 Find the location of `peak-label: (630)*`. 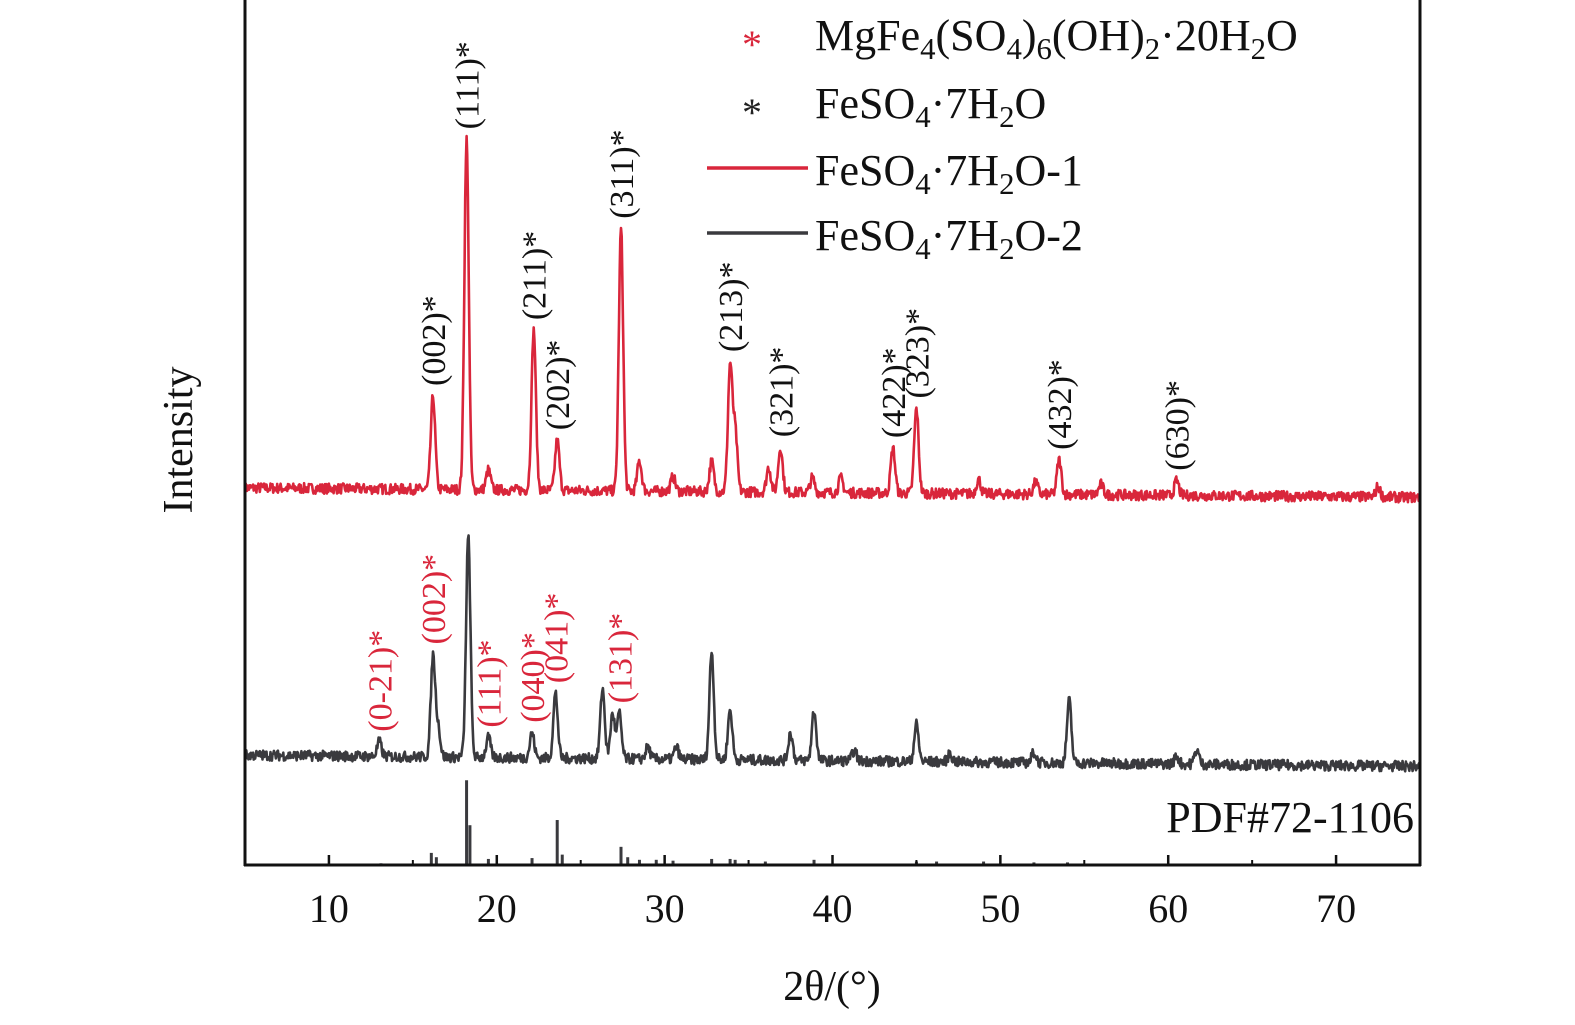

peak-label: (630)* is located at coordinates (1178, 425).